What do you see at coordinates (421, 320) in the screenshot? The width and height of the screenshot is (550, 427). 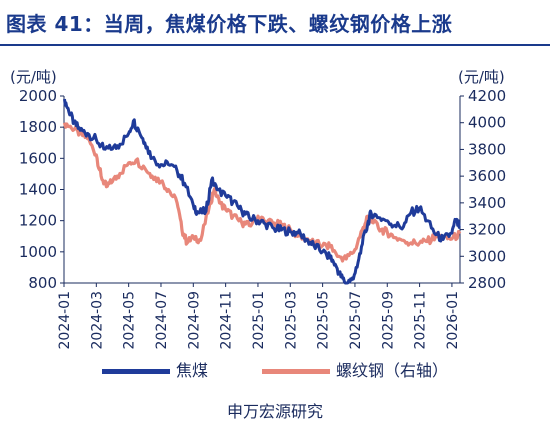 I see `x-tick-label: 2025-11` at bounding box center [421, 320].